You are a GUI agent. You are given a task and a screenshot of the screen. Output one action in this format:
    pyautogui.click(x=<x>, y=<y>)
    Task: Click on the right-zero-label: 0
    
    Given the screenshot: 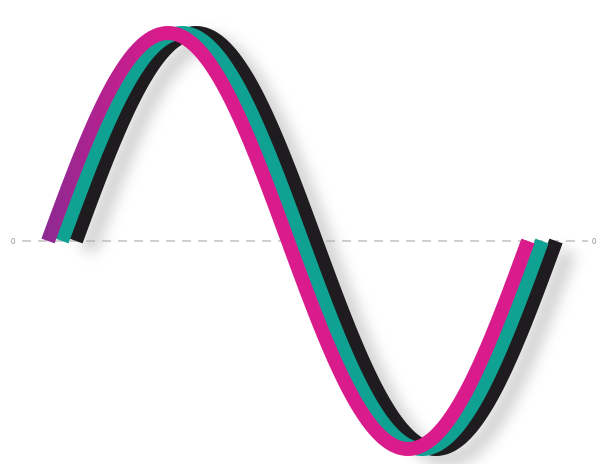 What is the action you would take?
    pyautogui.click(x=594, y=241)
    